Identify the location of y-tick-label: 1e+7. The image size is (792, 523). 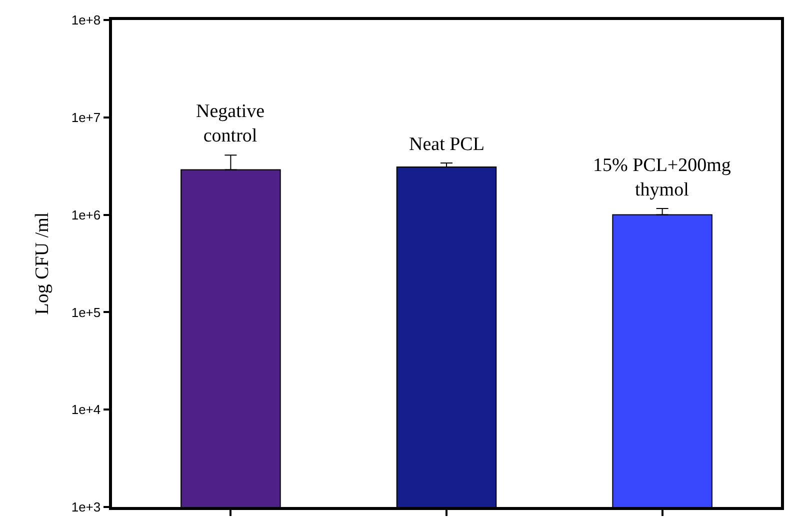
(86, 117).